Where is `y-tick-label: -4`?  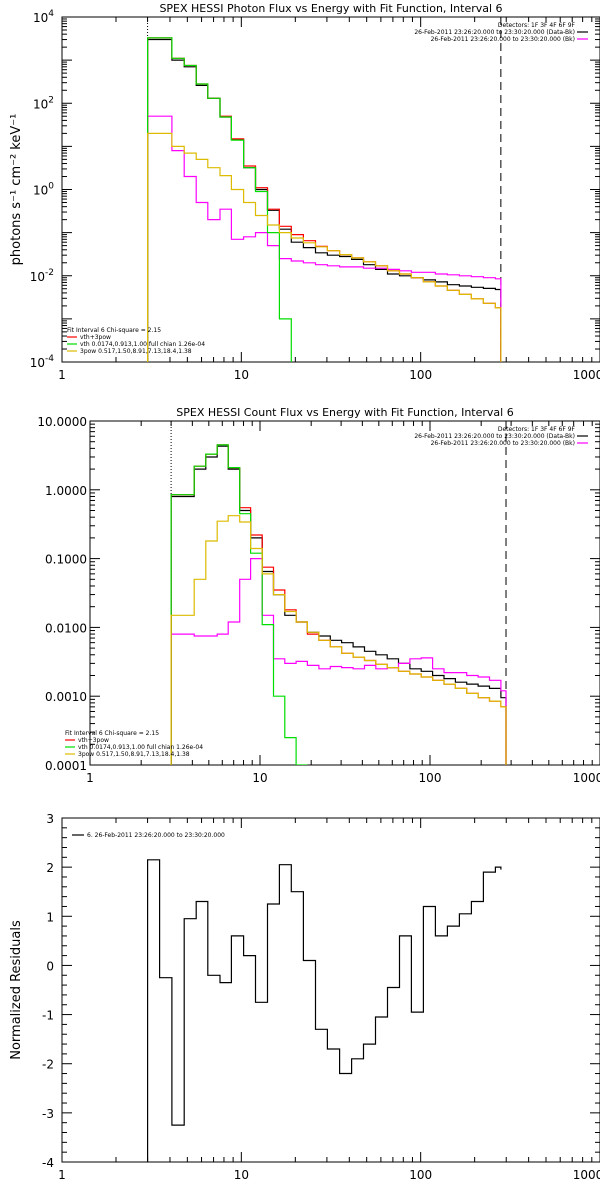 y-tick-label: -4 is located at coordinates (48, 1163).